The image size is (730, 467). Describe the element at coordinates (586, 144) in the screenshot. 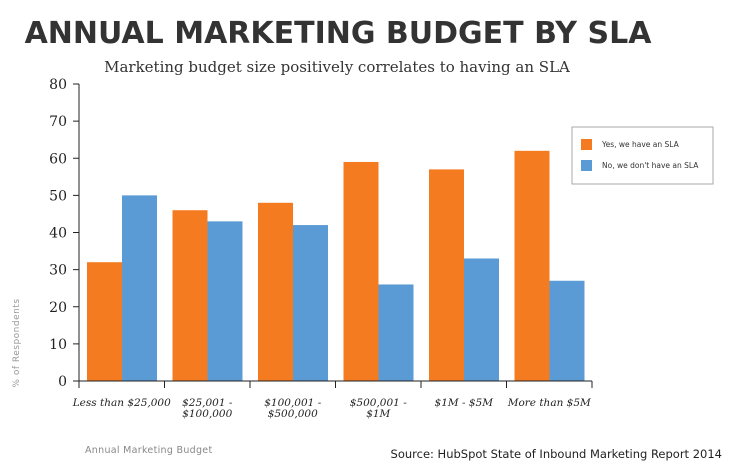

I see `legend-swatch-yes` at that location.